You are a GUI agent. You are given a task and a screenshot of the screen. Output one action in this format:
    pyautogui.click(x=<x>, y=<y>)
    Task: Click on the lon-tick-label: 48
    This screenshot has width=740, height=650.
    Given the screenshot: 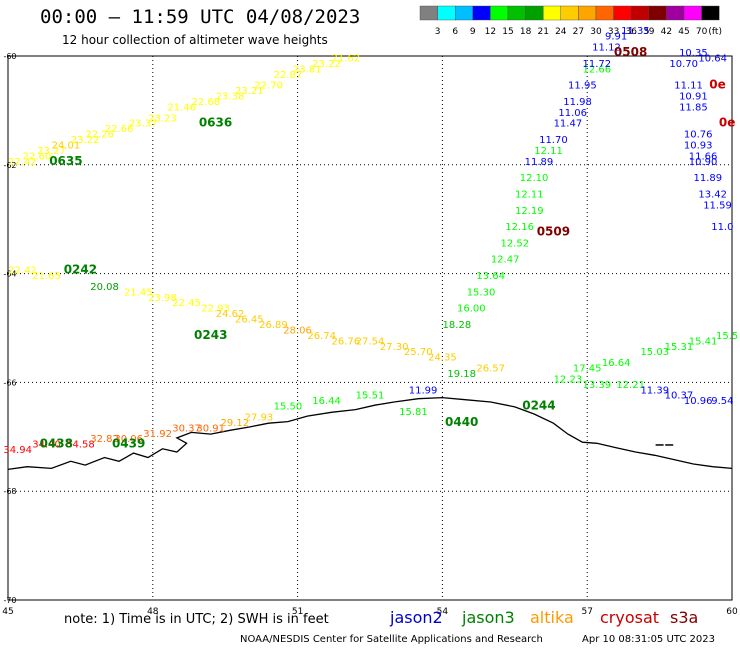 What is the action you would take?
    pyautogui.click(x=153, y=612)
    